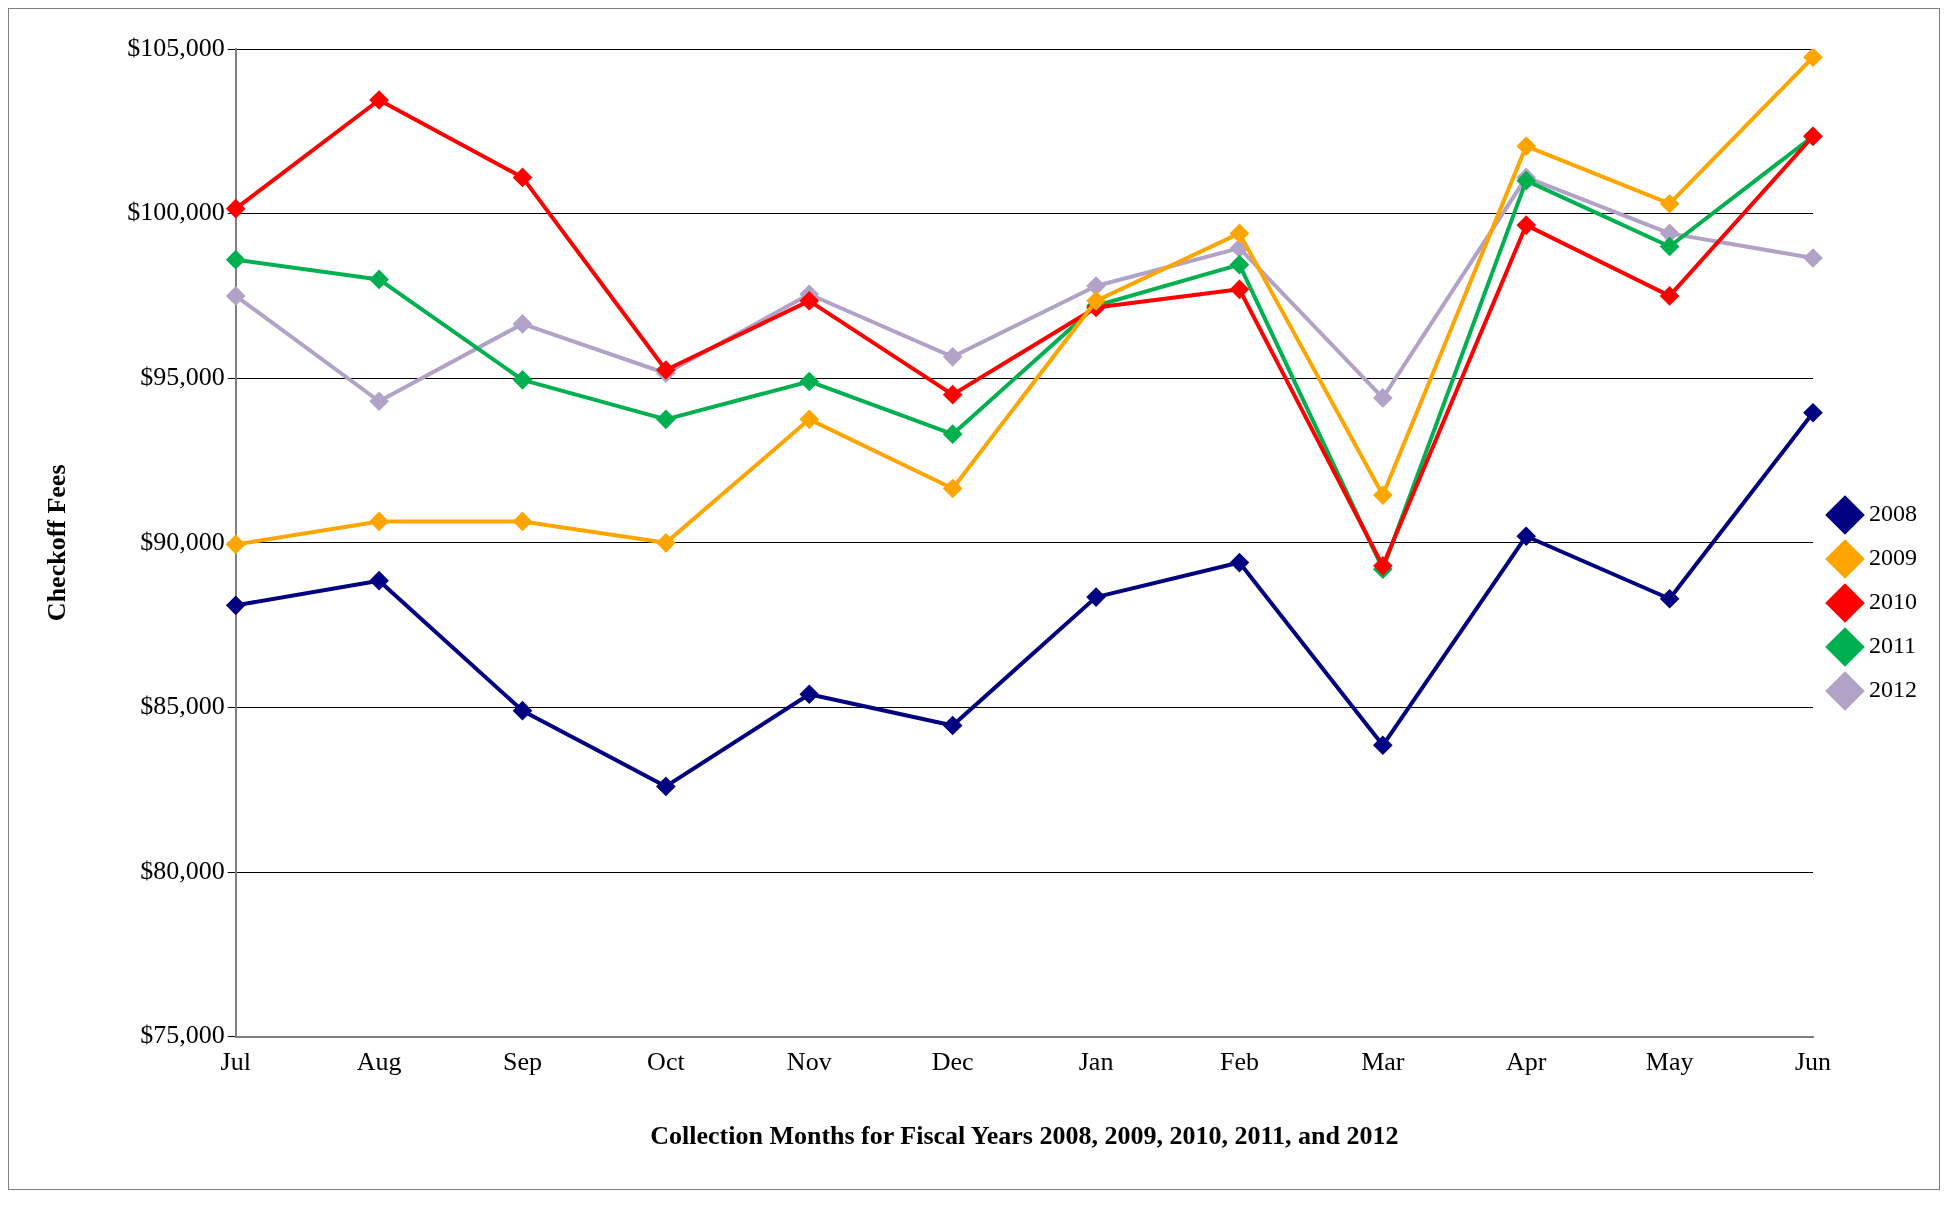  What do you see at coordinates (809, 1062) in the screenshot?
I see `x-tick-label: Nov` at bounding box center [809, 1062].